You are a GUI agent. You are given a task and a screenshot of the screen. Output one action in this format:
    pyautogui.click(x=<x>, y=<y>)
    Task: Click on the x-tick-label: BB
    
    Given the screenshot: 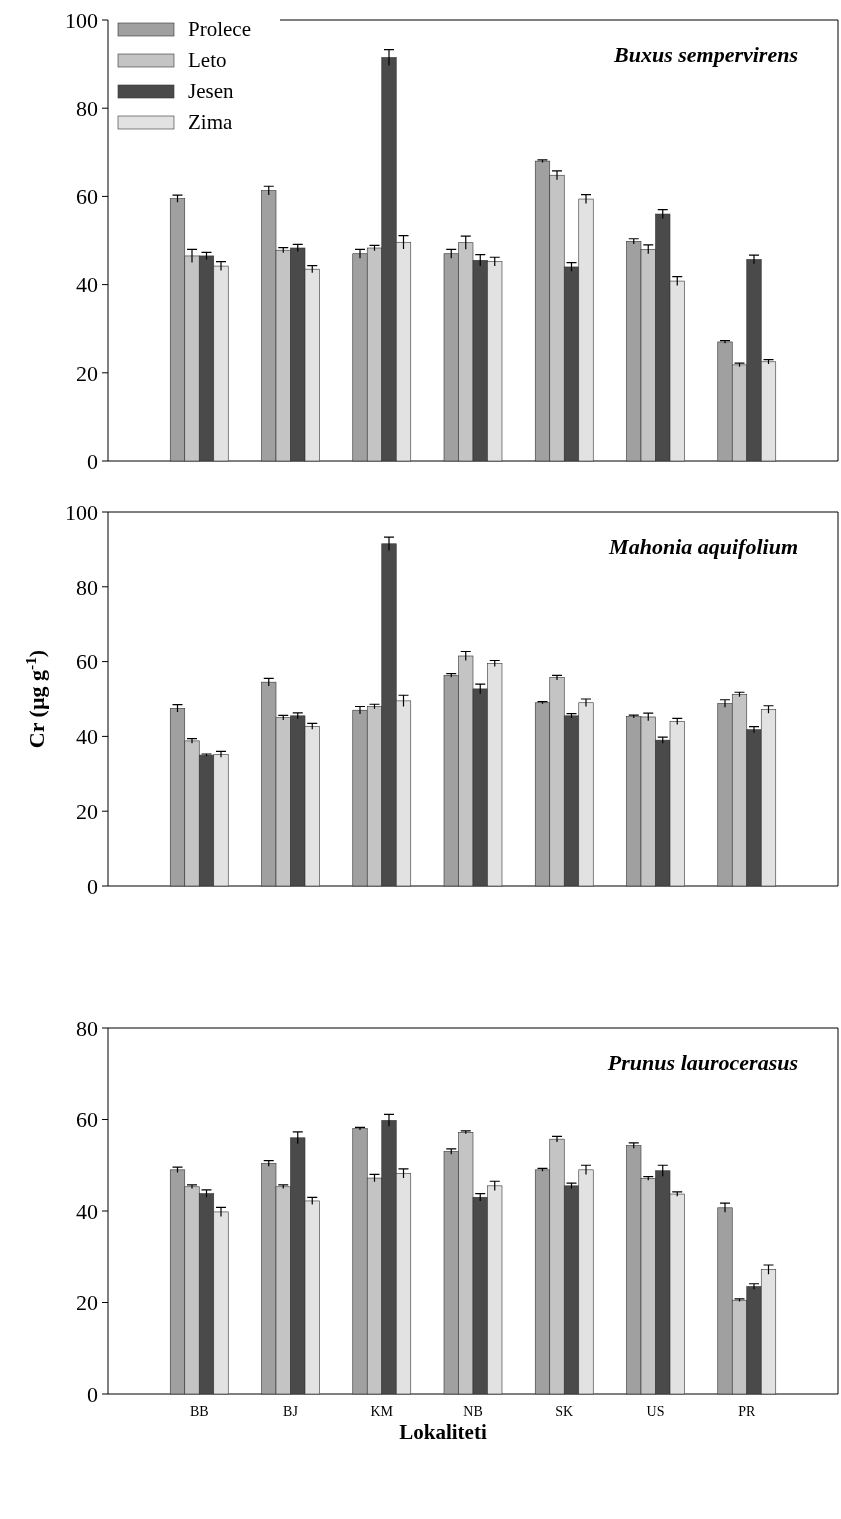 What is the action you would take?
    pyautogui.click(x=199, y=1411)
    